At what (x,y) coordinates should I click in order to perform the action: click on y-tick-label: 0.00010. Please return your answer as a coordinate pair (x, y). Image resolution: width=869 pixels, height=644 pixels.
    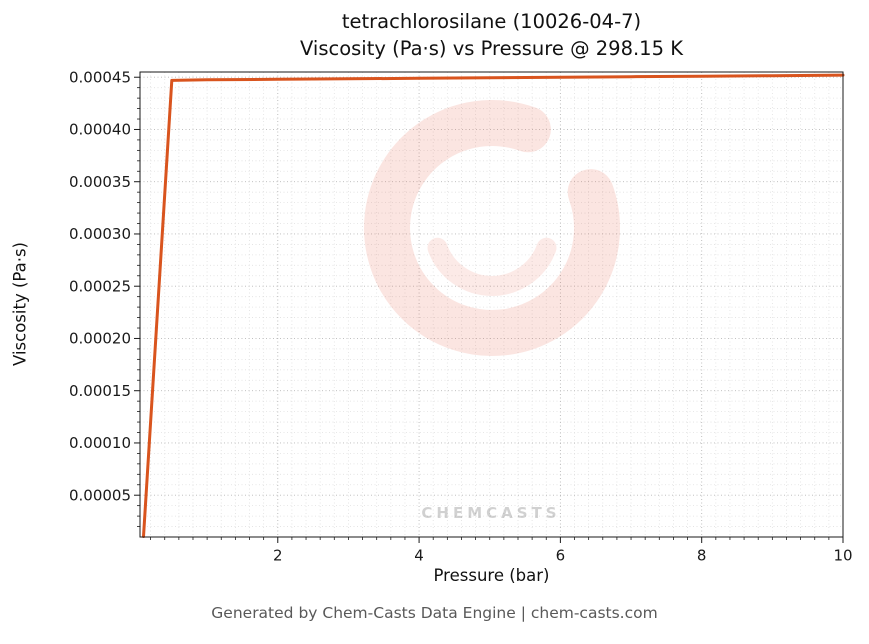
    Looking at the image, I should click on (100, 443).